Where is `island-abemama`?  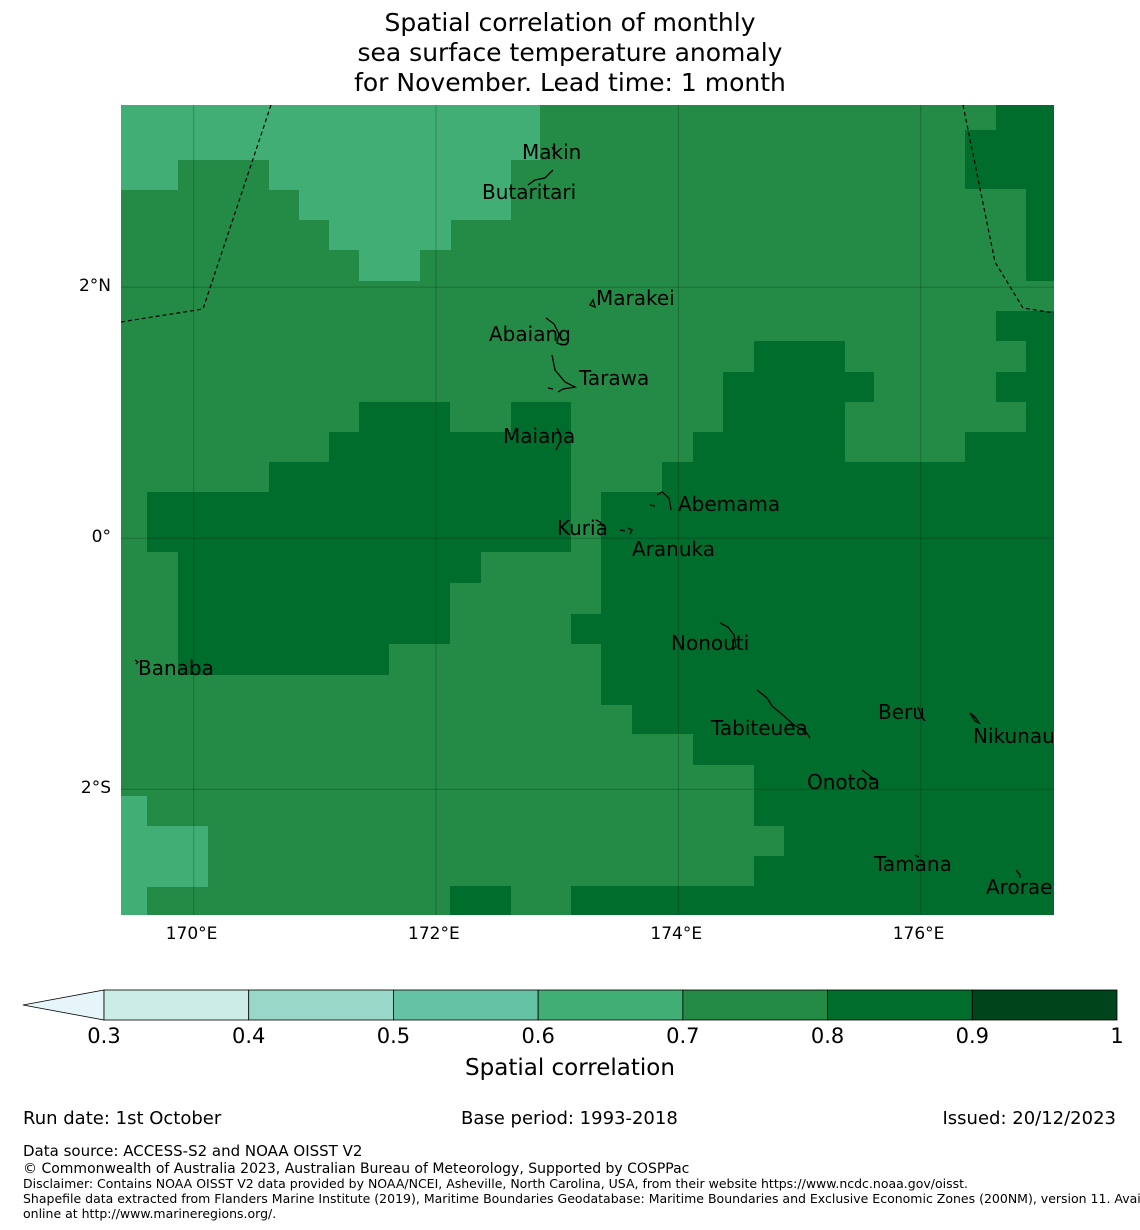 island-abemama is located at coordinates (660, 501).